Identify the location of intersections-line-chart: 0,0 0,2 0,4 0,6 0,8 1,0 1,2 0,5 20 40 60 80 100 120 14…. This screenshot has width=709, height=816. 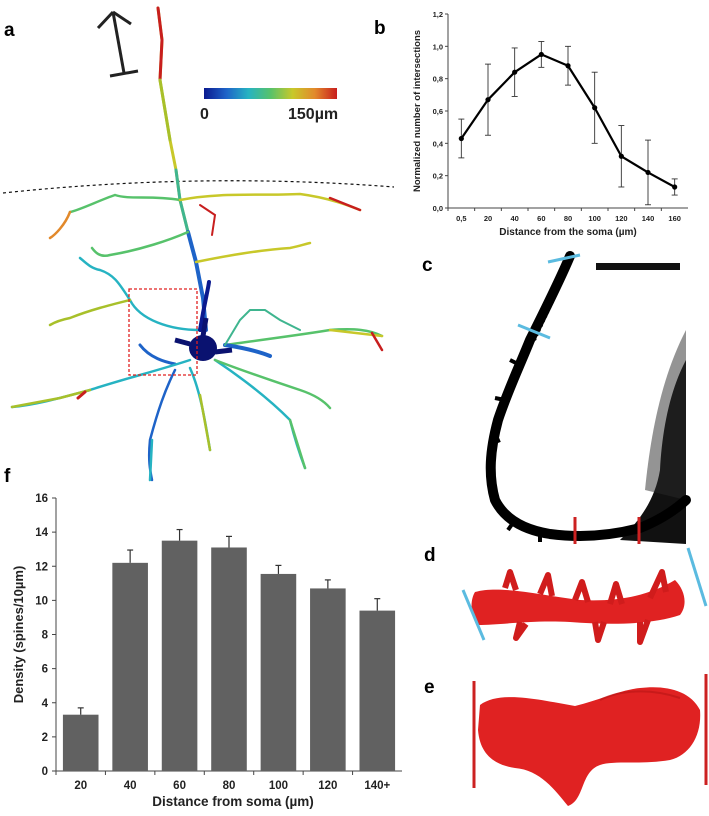
(550, 124).